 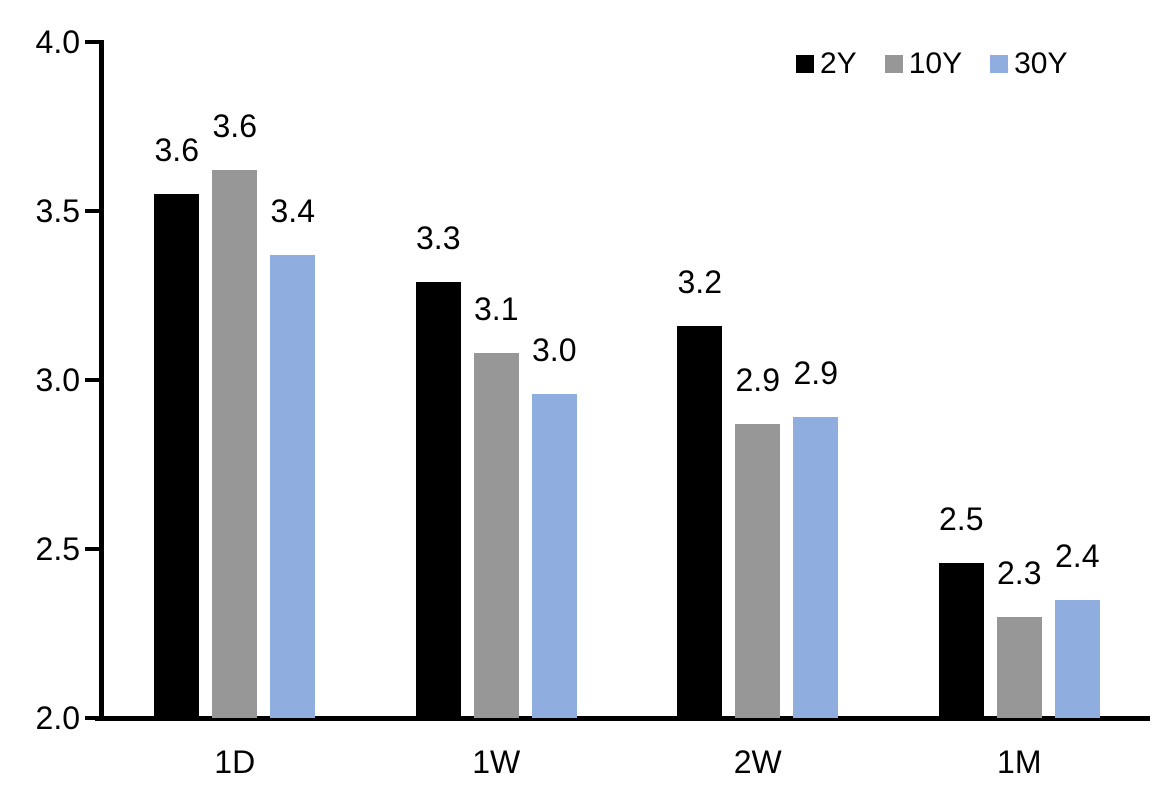 I want to click on legend-item-2y: 2Y, so click(x=826, y=64).